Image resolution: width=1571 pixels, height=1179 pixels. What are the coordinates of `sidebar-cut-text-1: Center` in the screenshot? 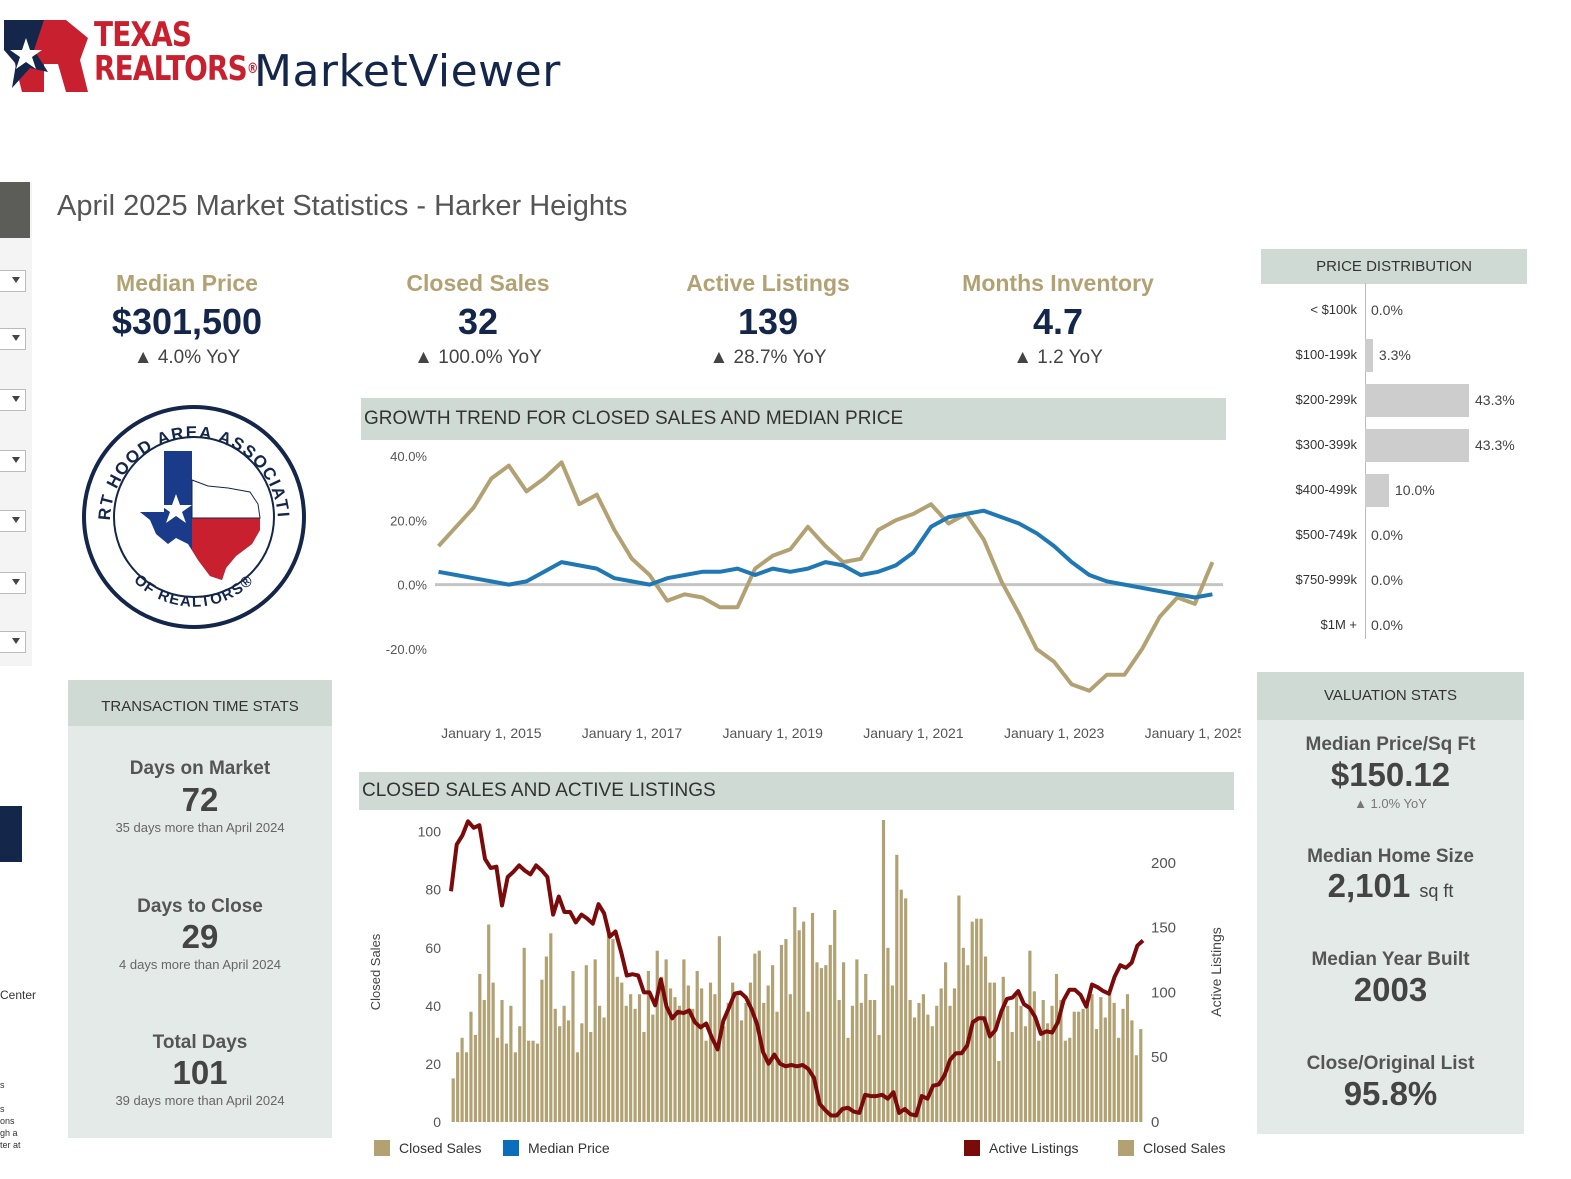 It's located at (18, 995).